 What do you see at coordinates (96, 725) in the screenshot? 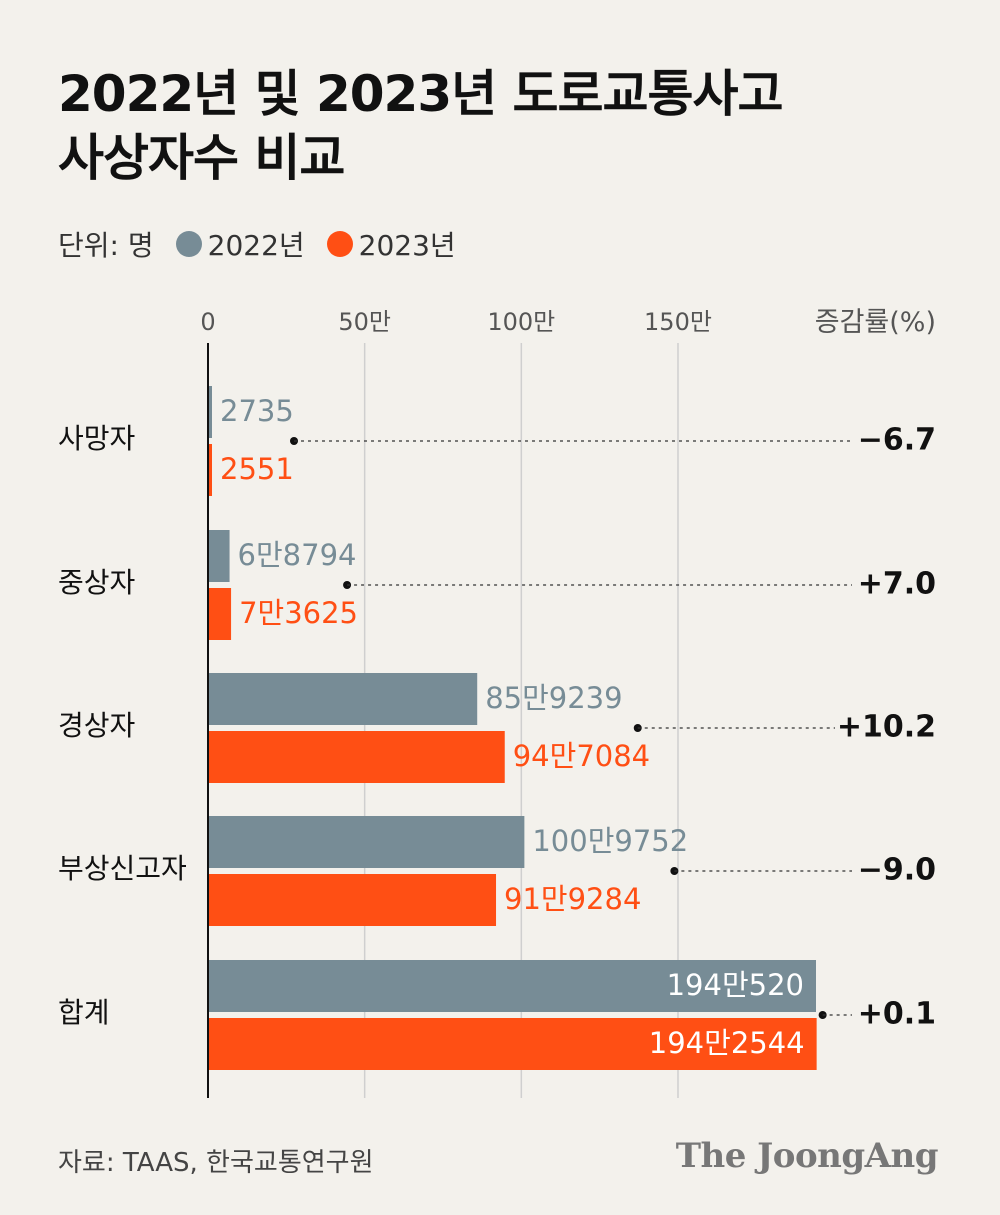
I see `category-label: 경상자` at bounding box center [96, 725].